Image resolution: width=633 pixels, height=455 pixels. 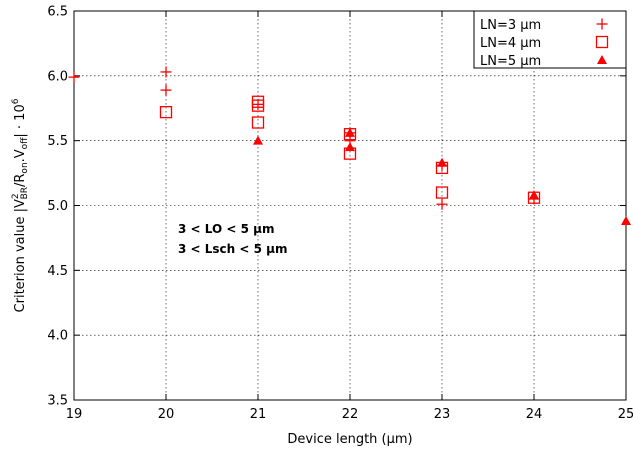 What do you see at coordinates (57, 206) in the screenshot?
I see `y-tick-label: 5.0` at bounding box center [57, 206].